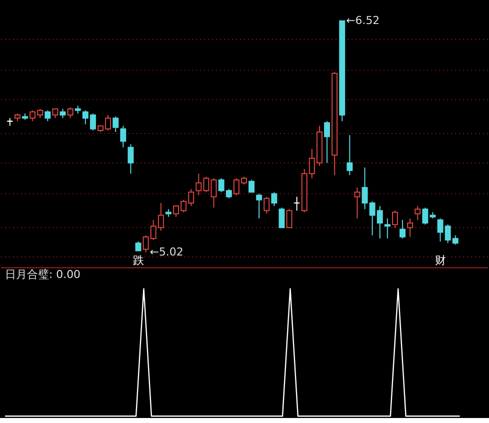  What do you see at coordinates (363, 20) in the screenshot?
I see `annotation: ←6.52` at bounding box center [363, 20].